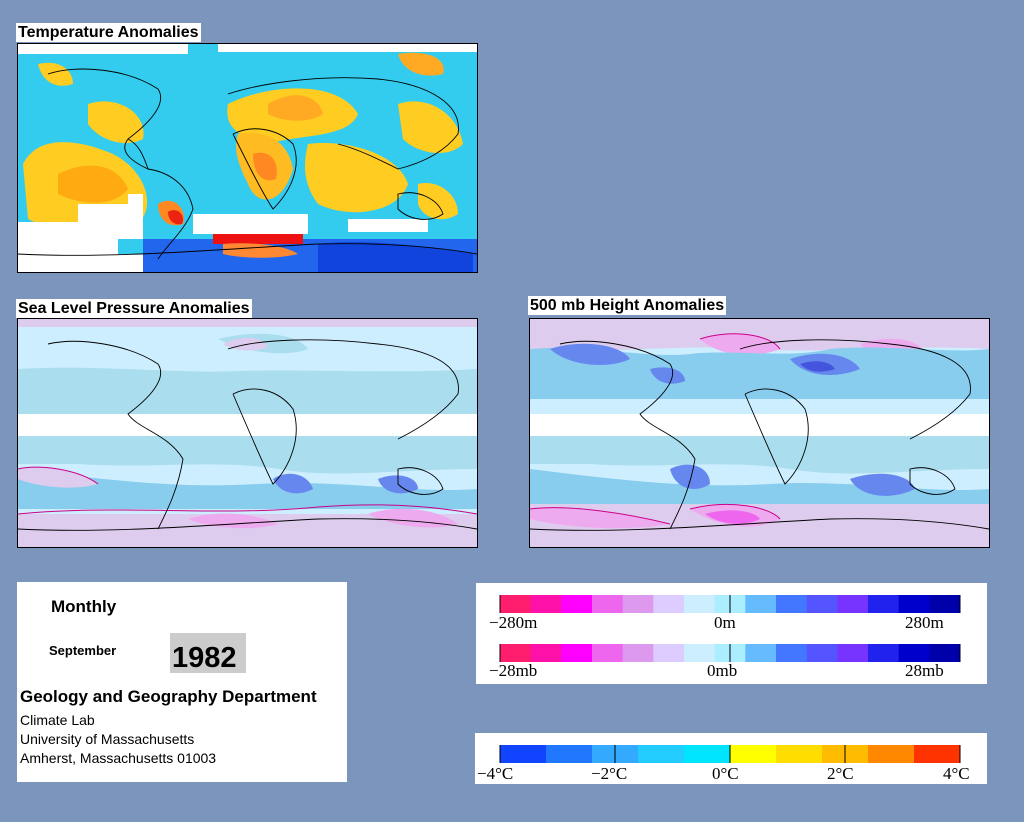 The height and width of the screenshot is (822, 1024). I want to click on temperature-legend-graphic: −4°C −2°C 0°C 2°C 4°C, so click(723, 764).